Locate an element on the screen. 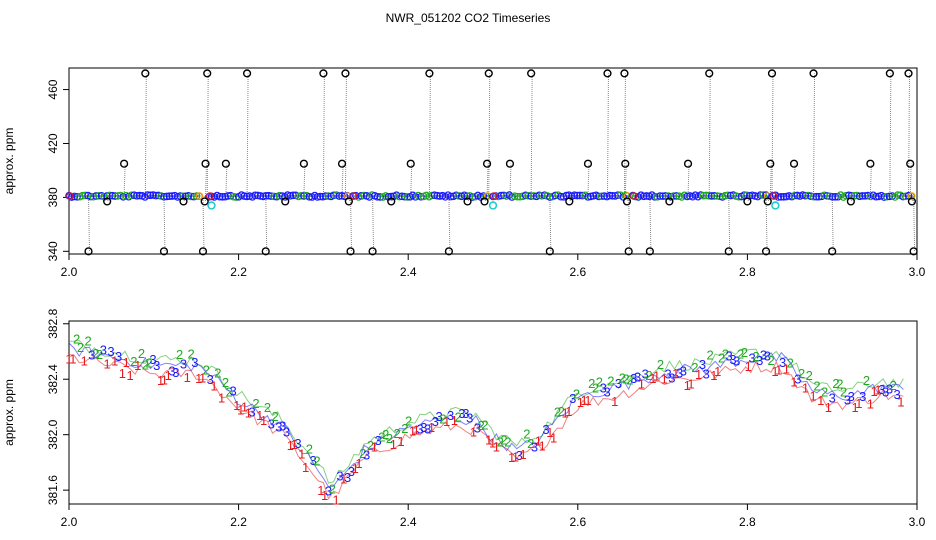 The height and width of the screenshot is (540, 936). bottom-y-tick-label: 382.0 is located at coordinates (53, 434).